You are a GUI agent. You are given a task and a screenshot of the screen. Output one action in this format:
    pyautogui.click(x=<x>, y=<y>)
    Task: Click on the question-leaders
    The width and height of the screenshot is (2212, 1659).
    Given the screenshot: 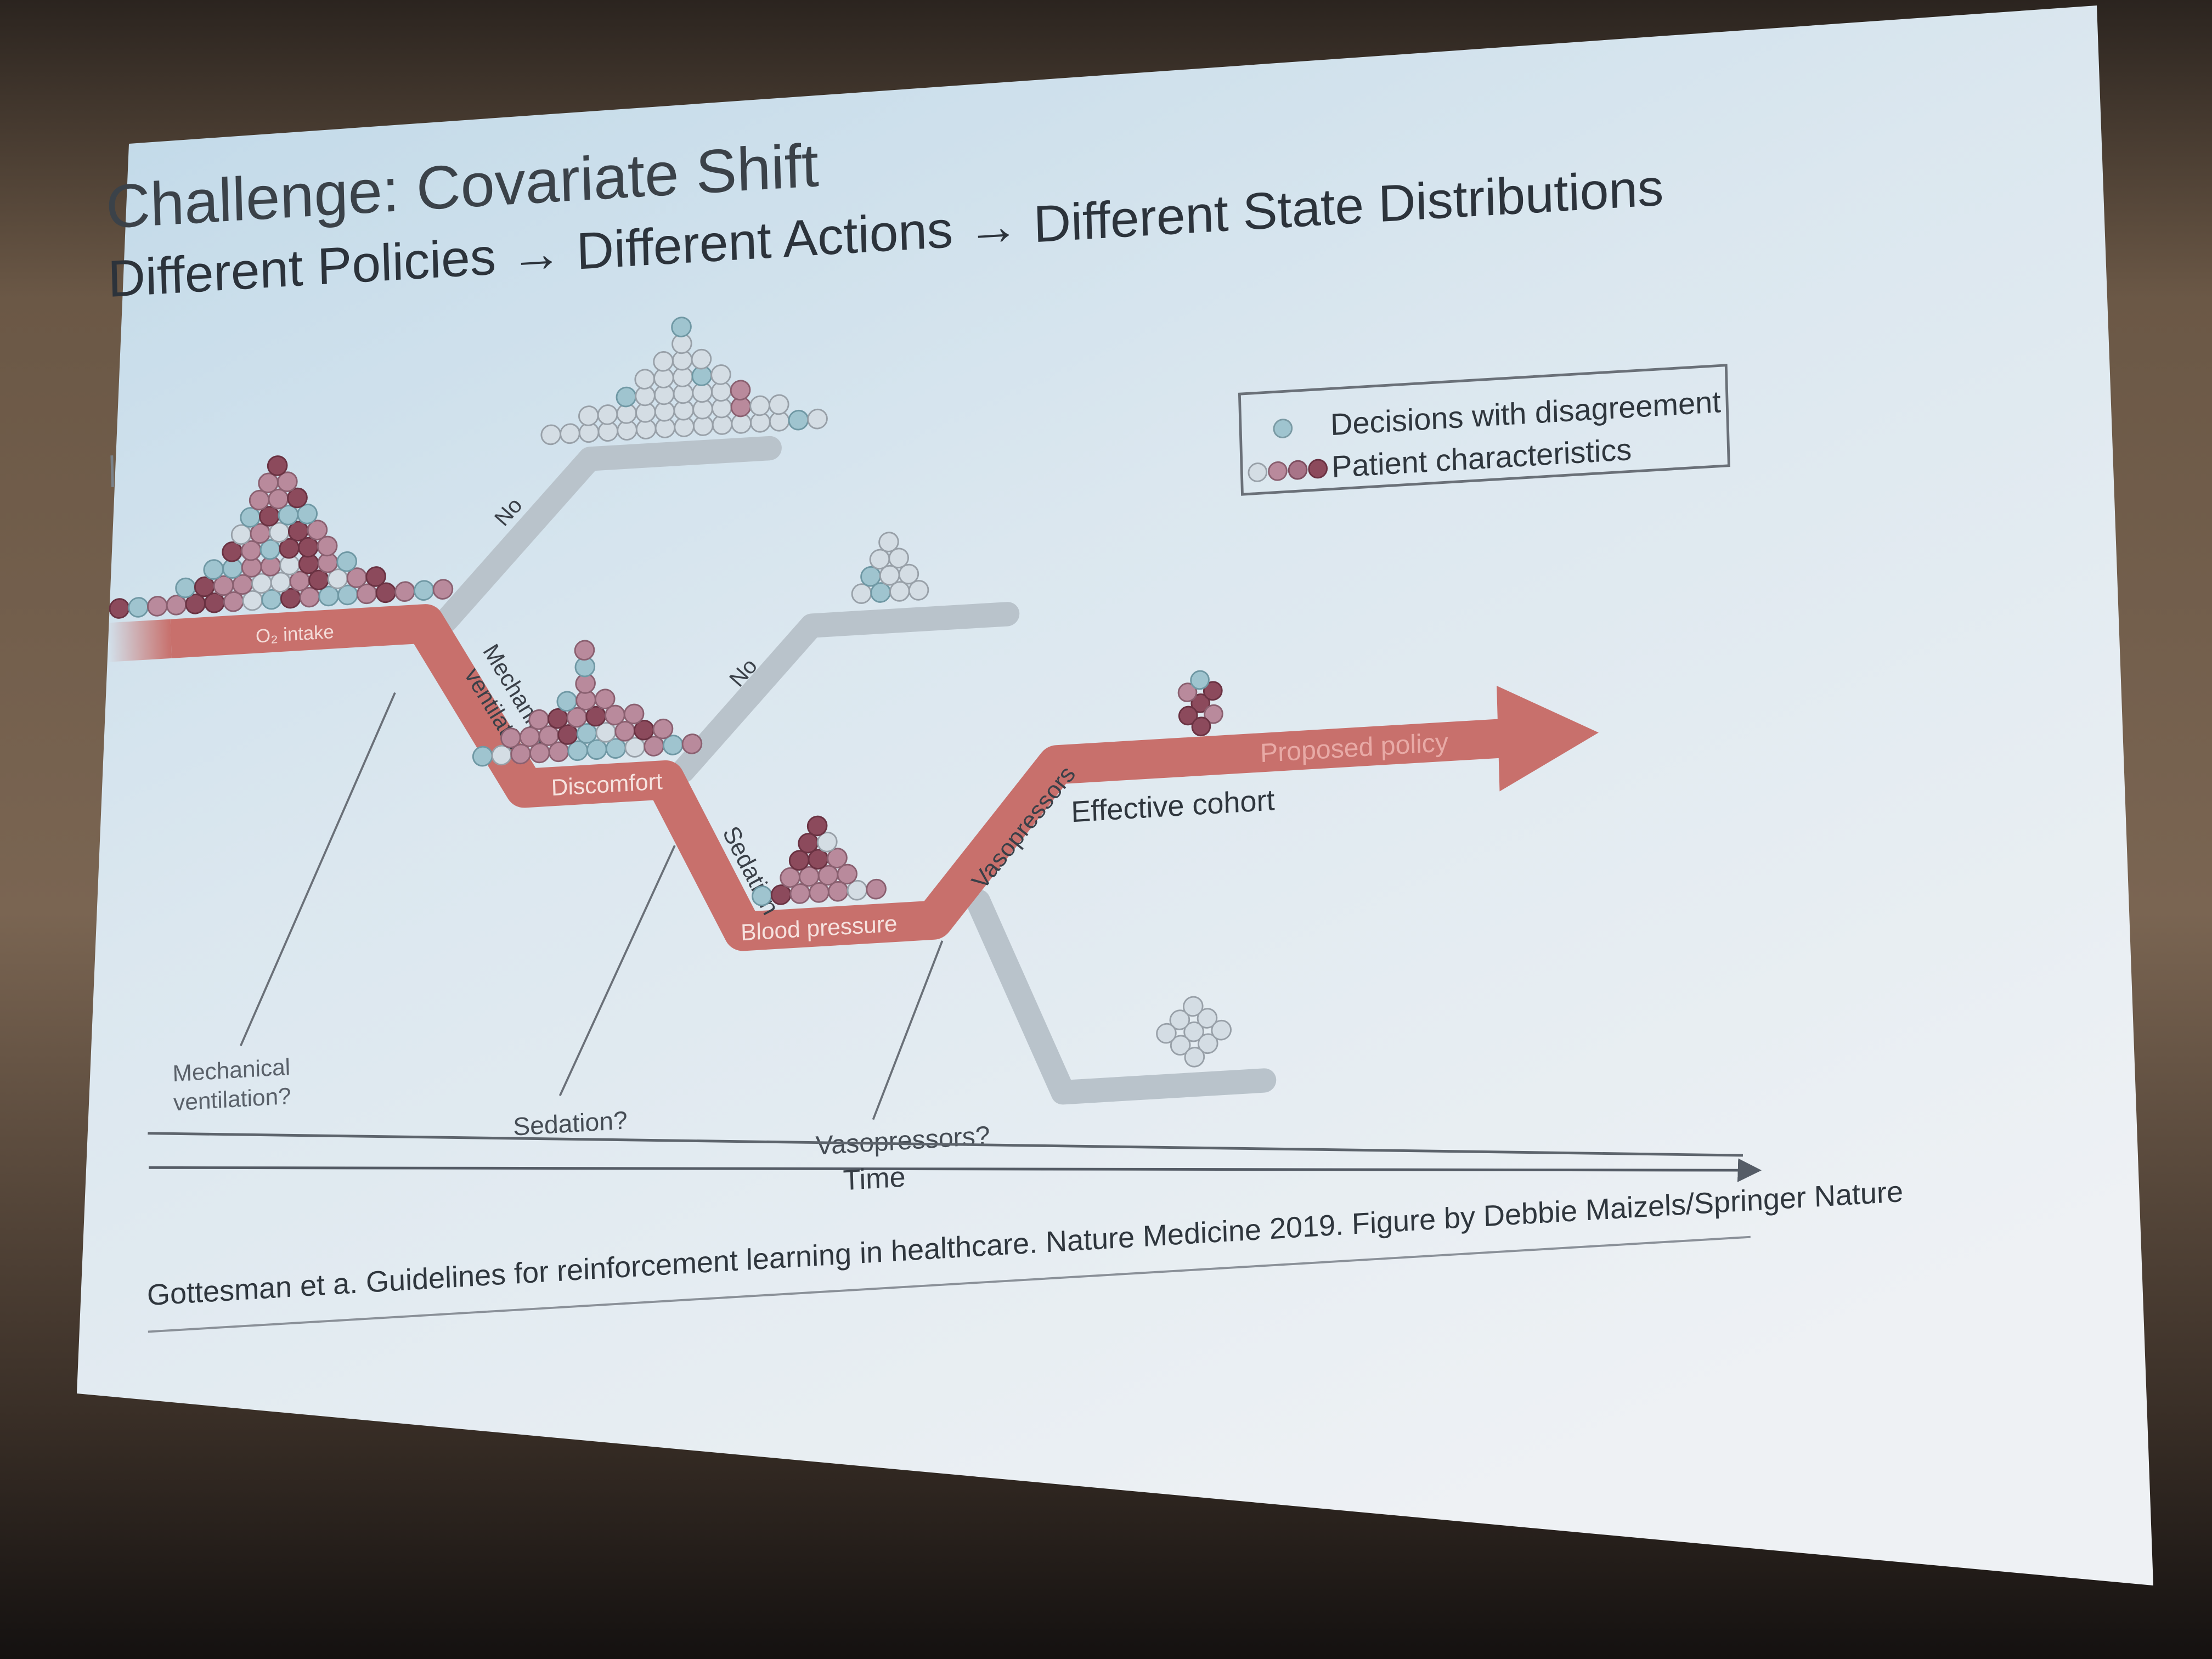 What is the action you would take?
    pyautogui.click(x=591, y=906)
    